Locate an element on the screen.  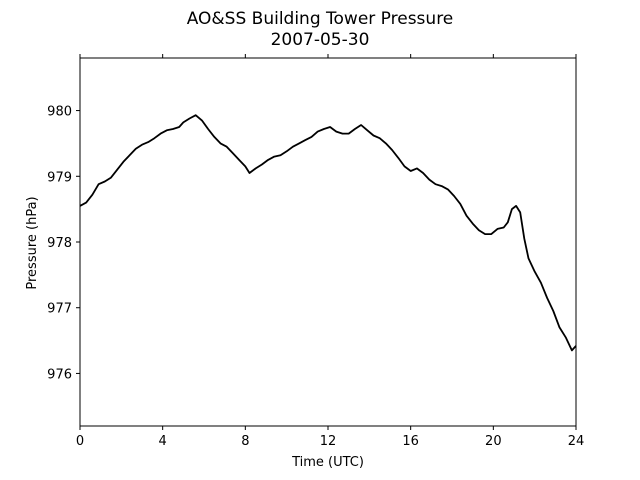
x-tick-label: 24 is located at coordinates (576, 441).